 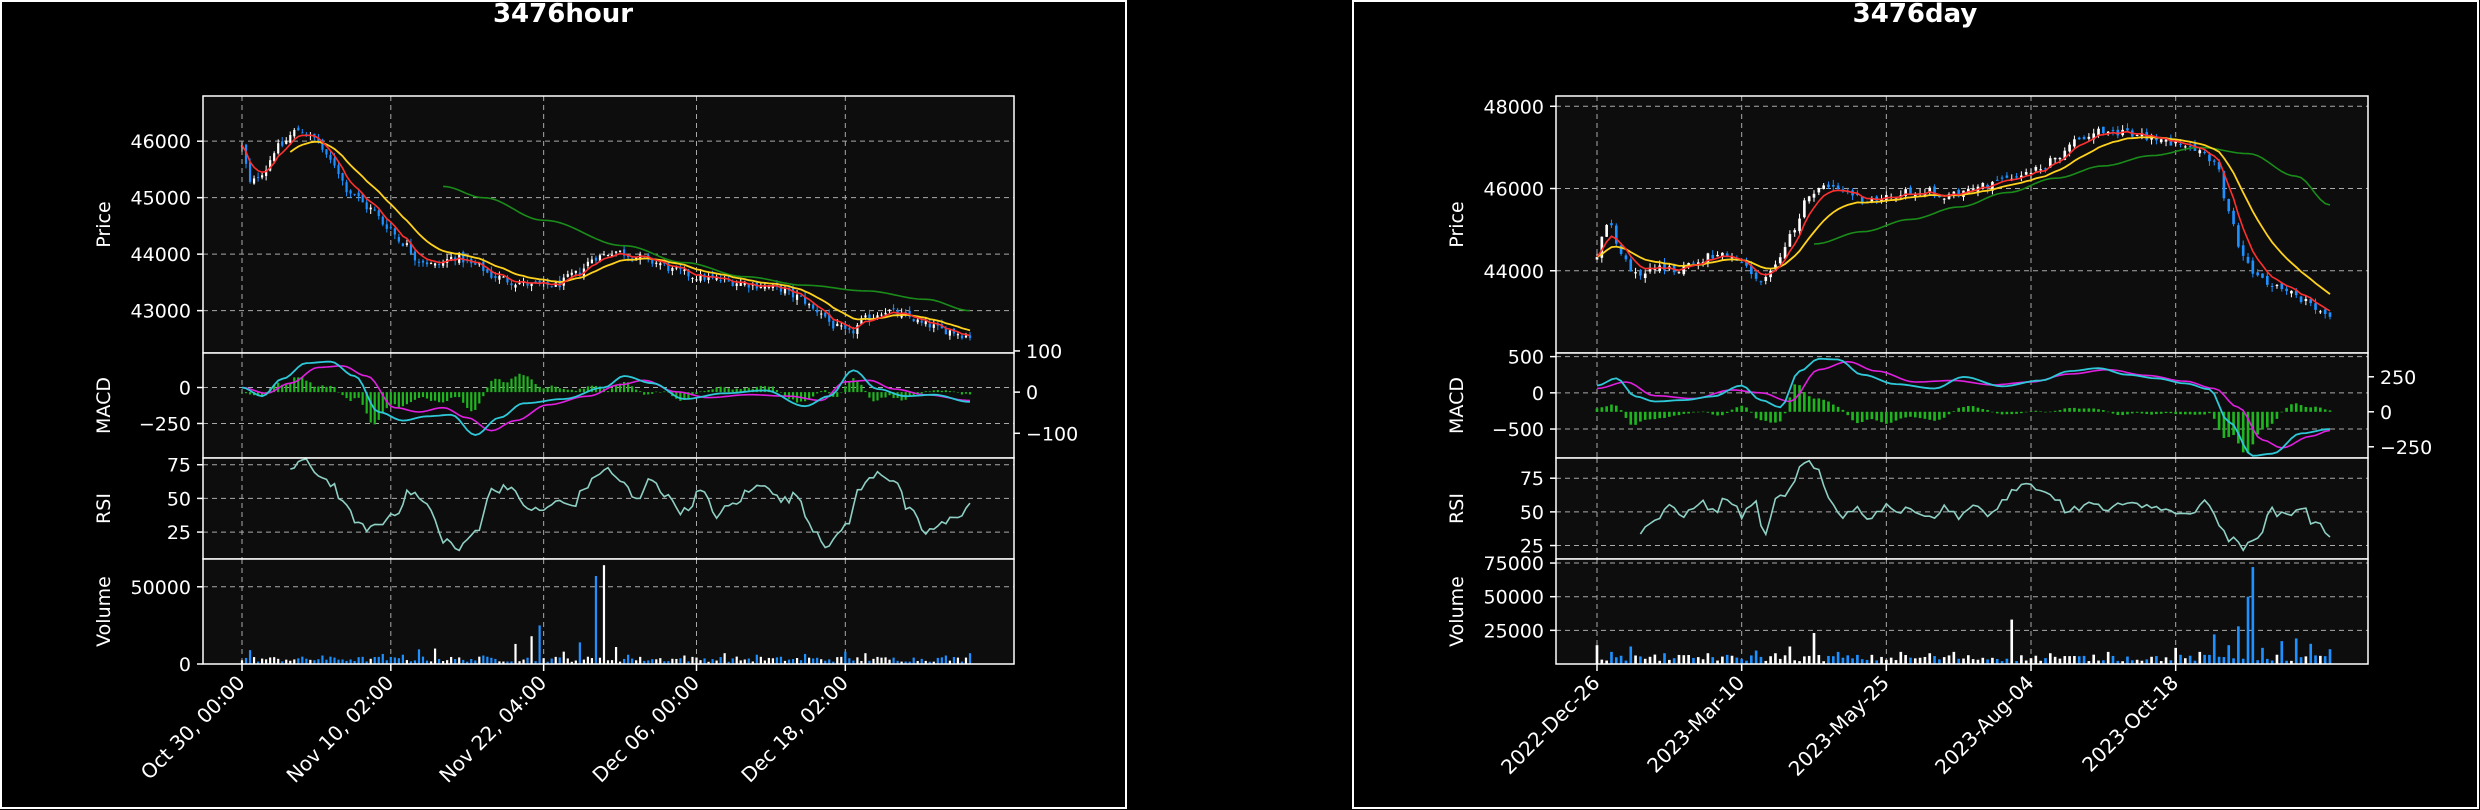 What do you see at coordinates (161, 255) in the screenshot?
I see `price-tick-label: 44000` at bounding box center [161, 255].